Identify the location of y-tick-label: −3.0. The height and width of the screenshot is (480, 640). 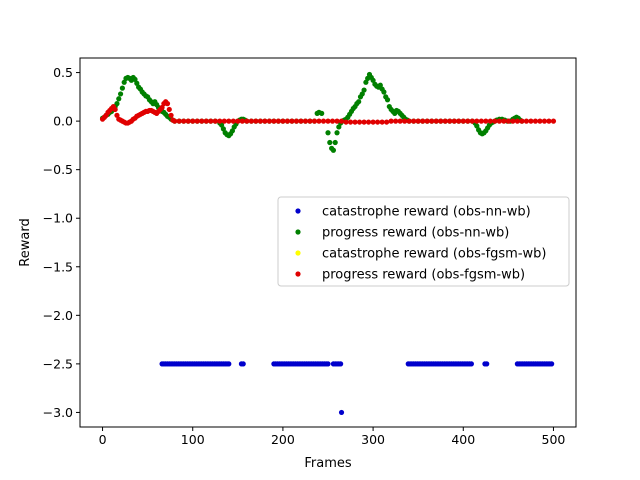
(58, 412).